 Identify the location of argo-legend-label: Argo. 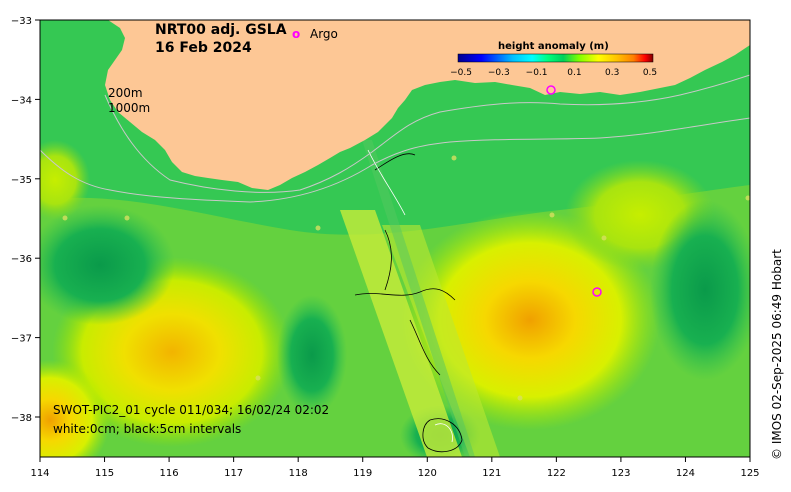
(324, 34).